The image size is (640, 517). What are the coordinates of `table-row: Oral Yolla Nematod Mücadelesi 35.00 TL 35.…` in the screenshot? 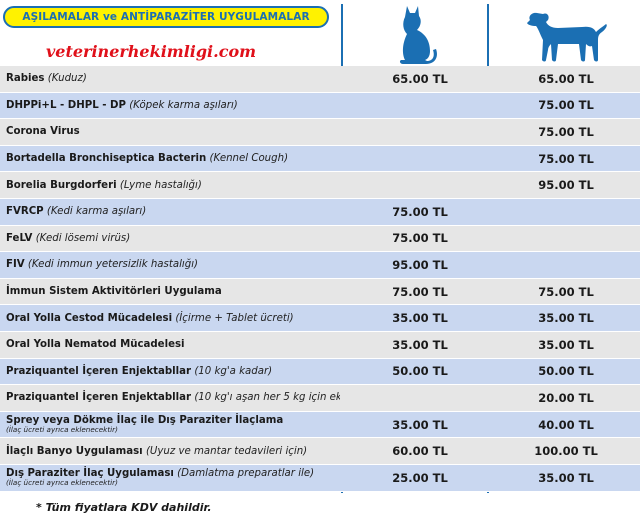 It's located at (320, 345).